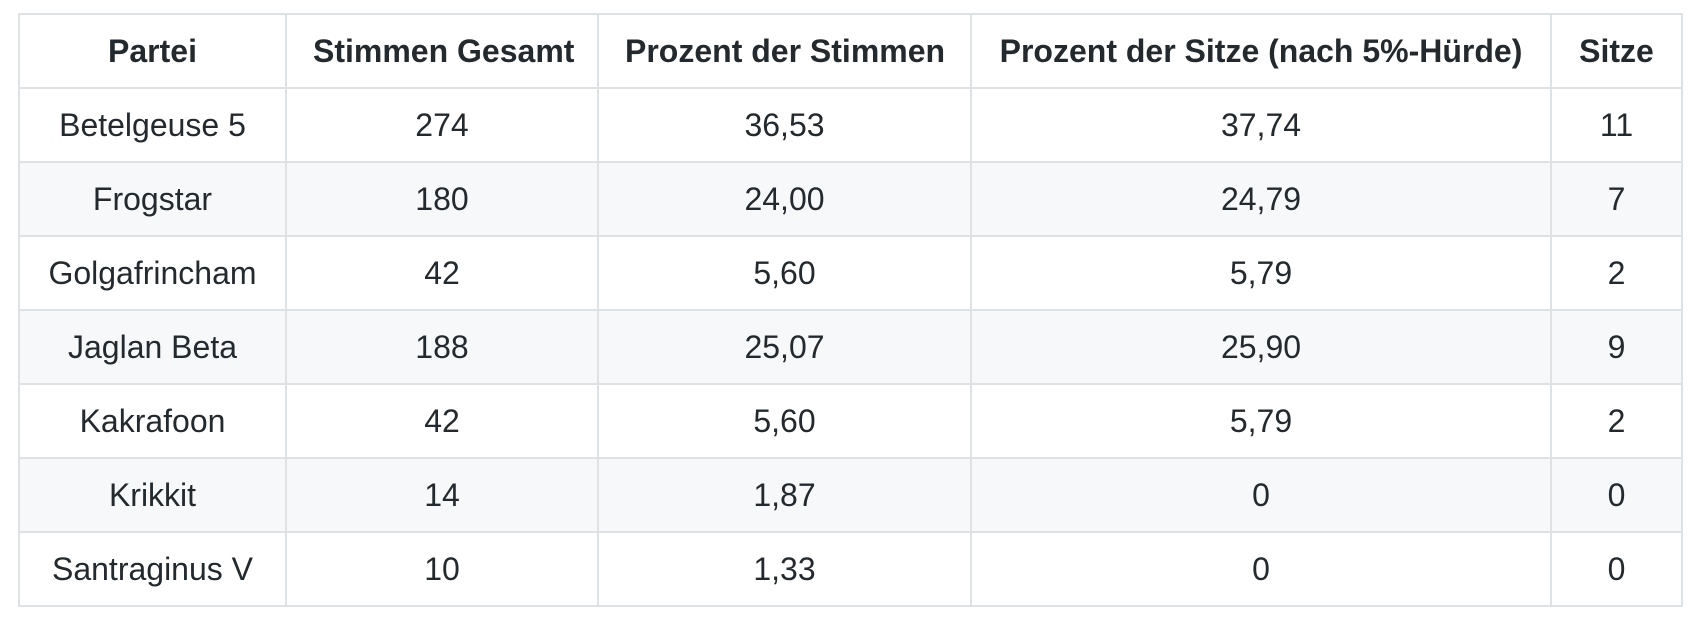 This screenshot has width=1698, height=618. I want to click on value-cell: 24,00, so click(784, 199).